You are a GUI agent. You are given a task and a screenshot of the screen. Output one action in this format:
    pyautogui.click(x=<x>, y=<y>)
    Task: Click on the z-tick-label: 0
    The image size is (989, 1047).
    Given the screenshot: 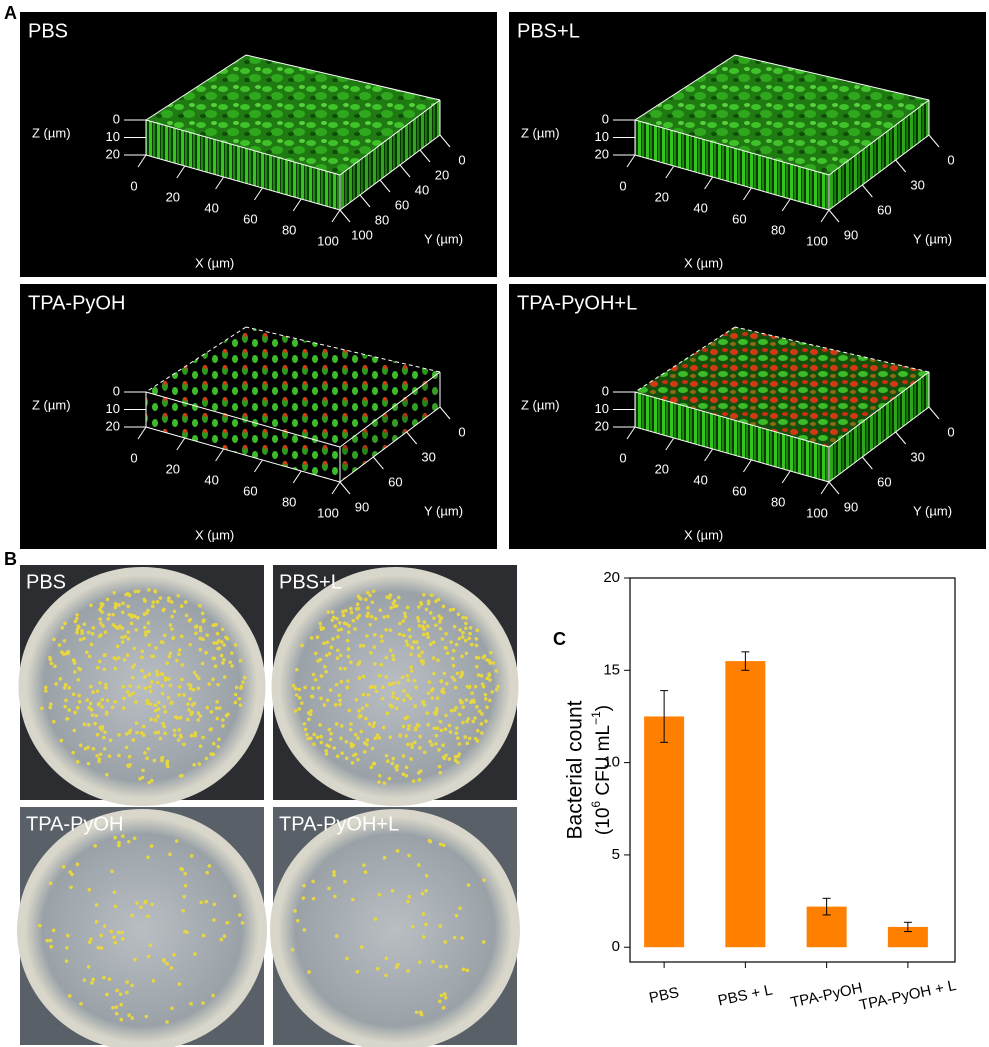 What is the action you would take?
    pyautogui.click(x=605, y=118)
    